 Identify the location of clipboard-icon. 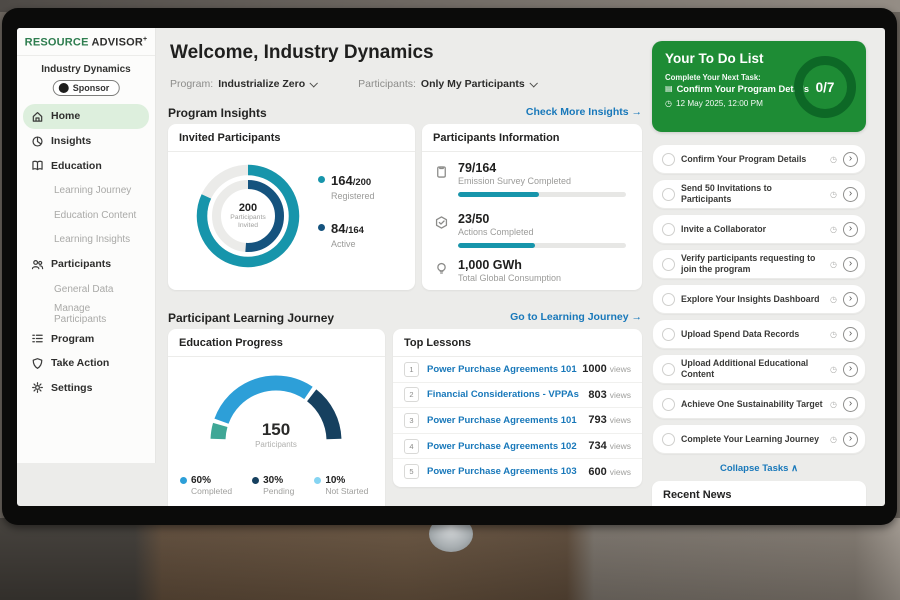
(441, 171).